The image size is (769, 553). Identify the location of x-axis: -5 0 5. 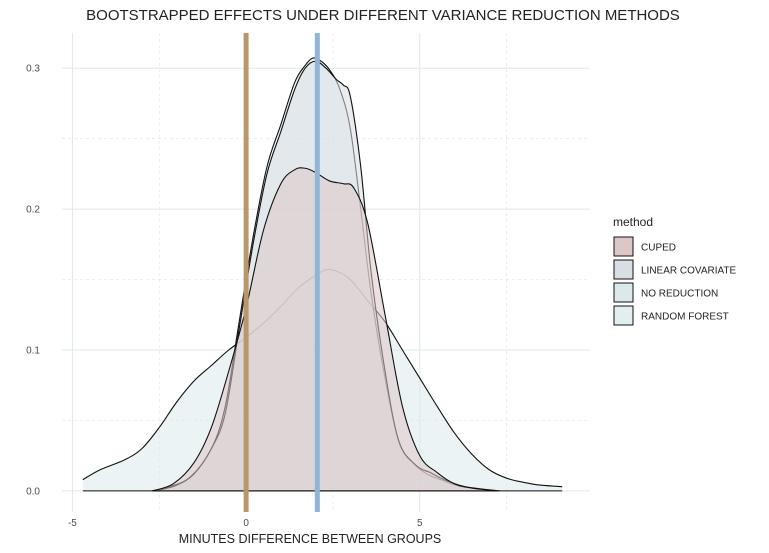
(245, 523).